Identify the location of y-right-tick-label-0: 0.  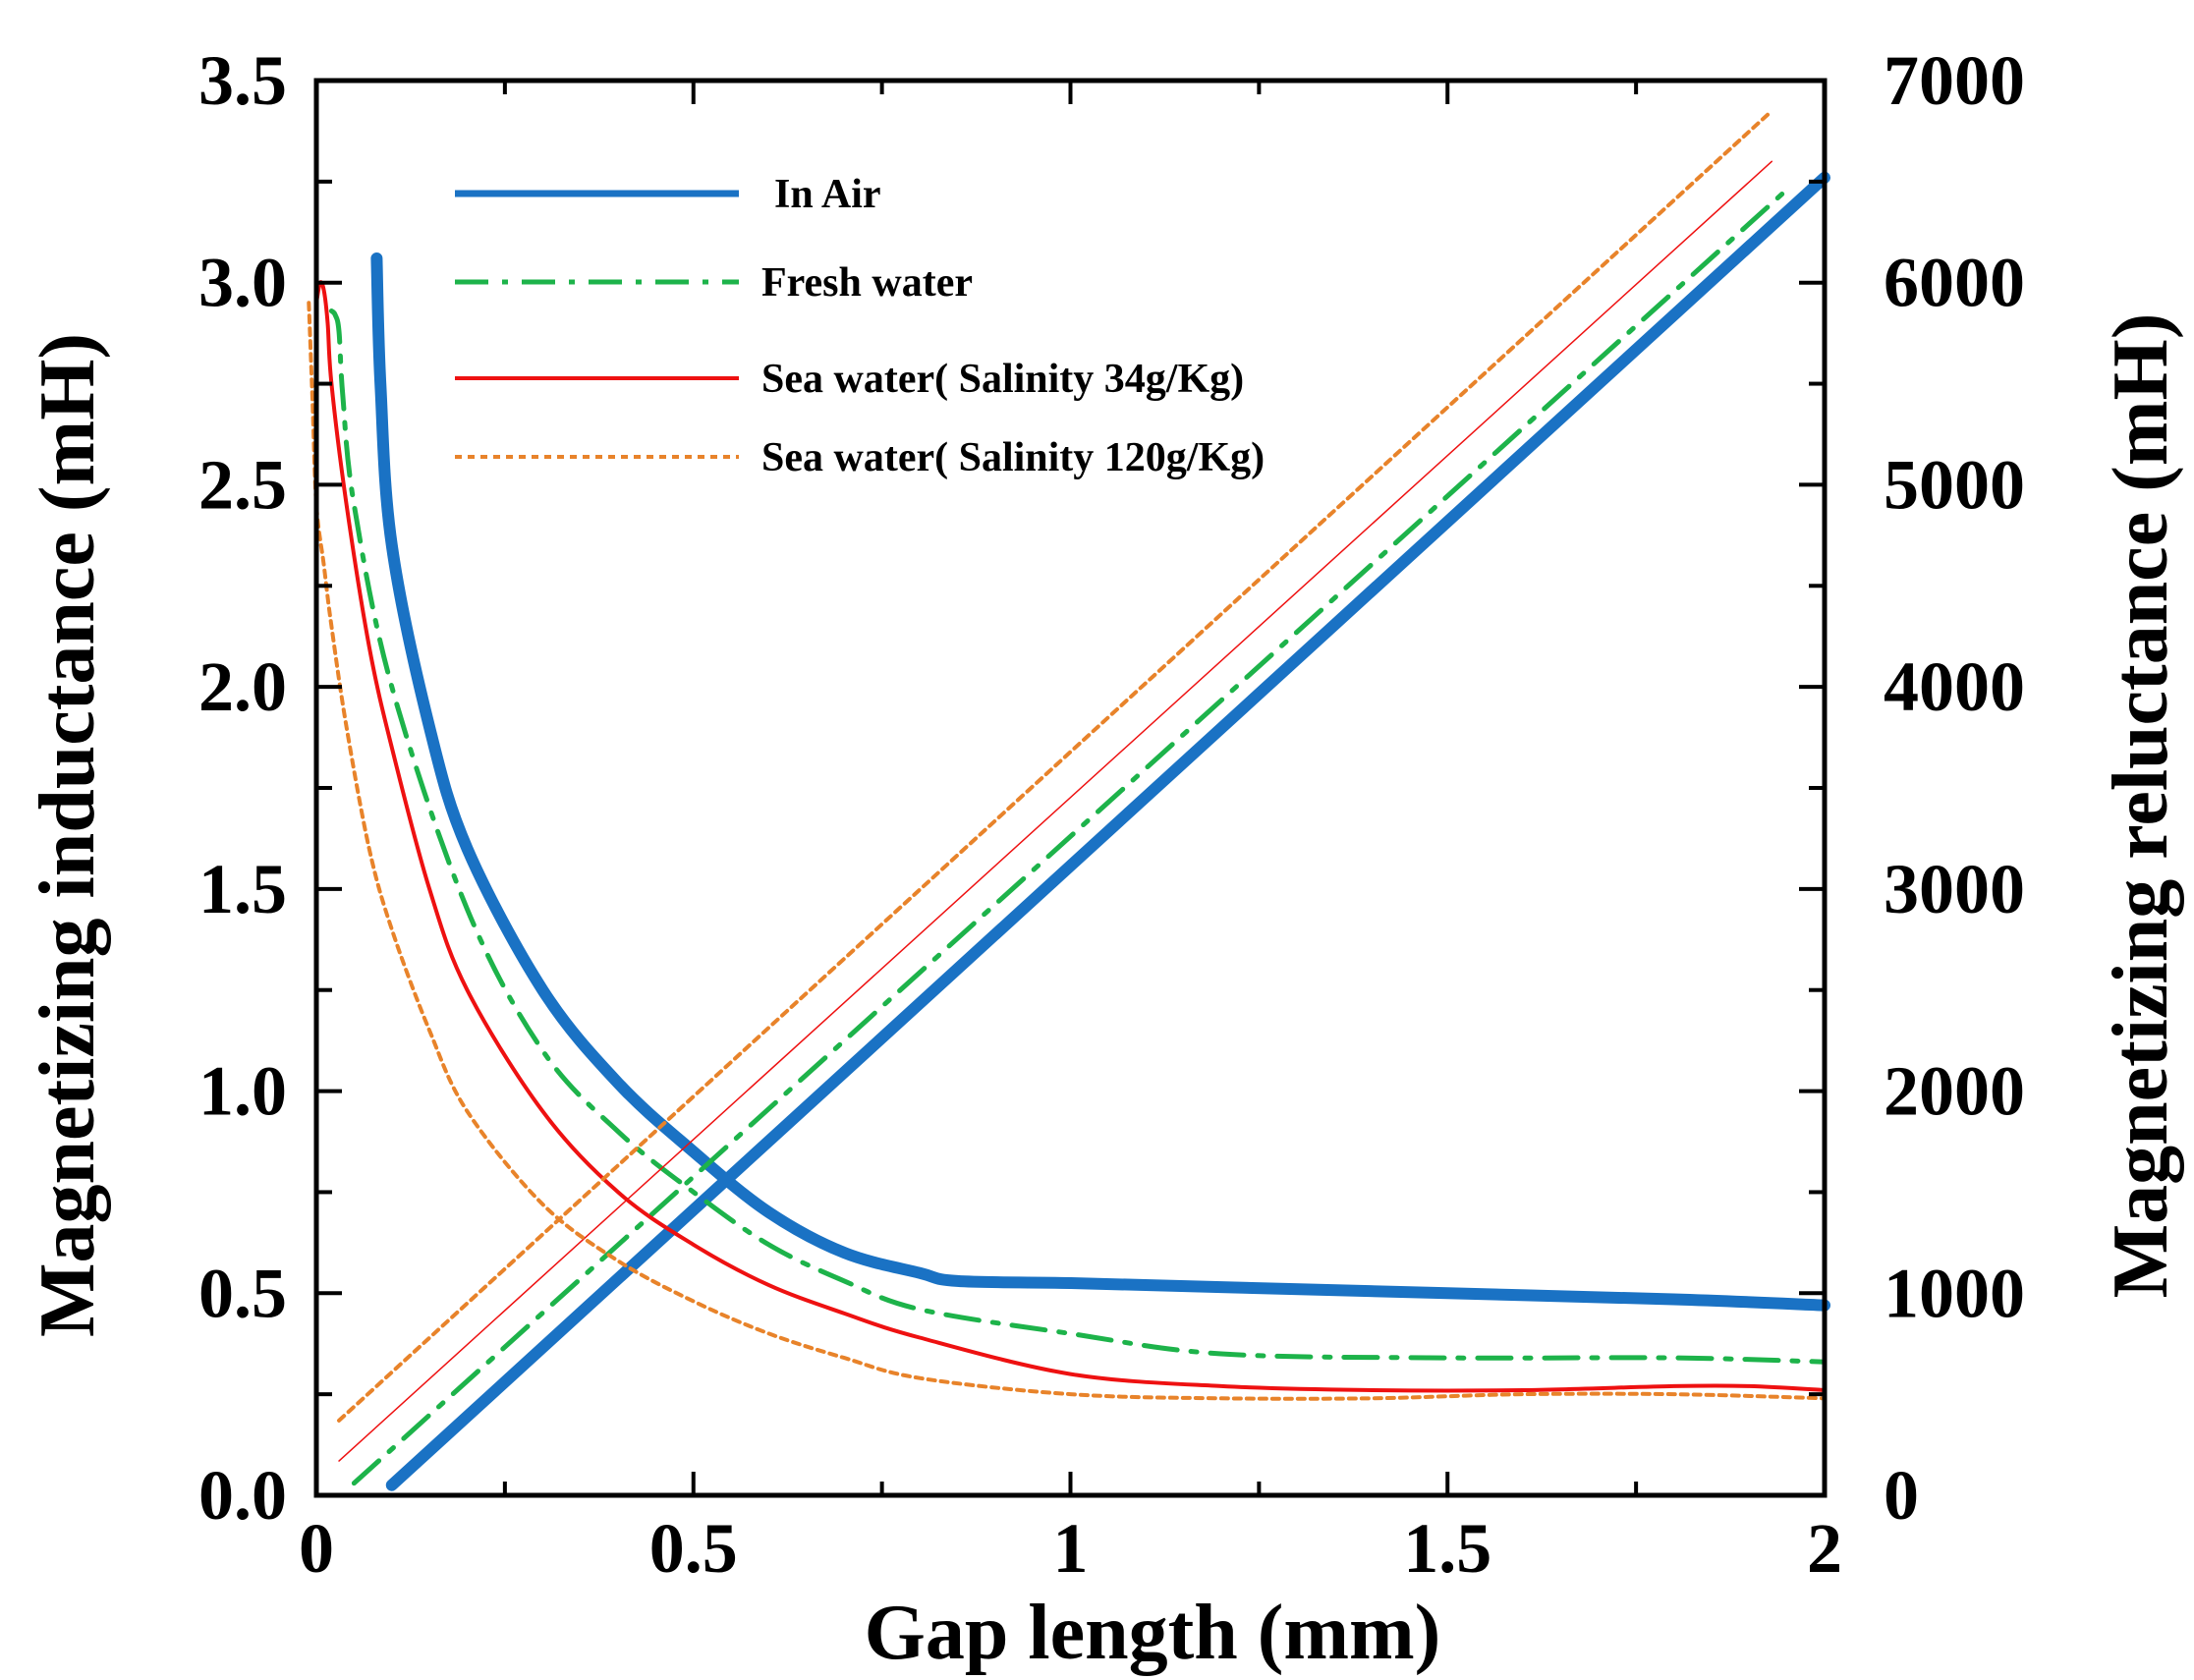
(1902, 1495).